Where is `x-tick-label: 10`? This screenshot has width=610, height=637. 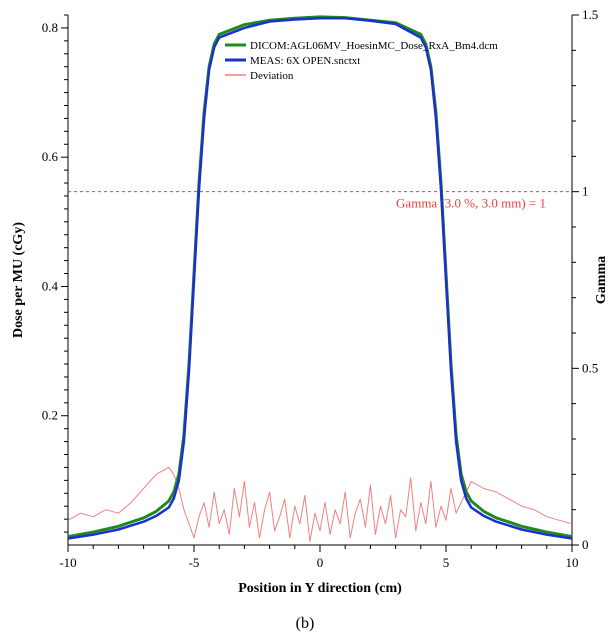 x-tick-label: 10 is located at coordinates (572, 562).